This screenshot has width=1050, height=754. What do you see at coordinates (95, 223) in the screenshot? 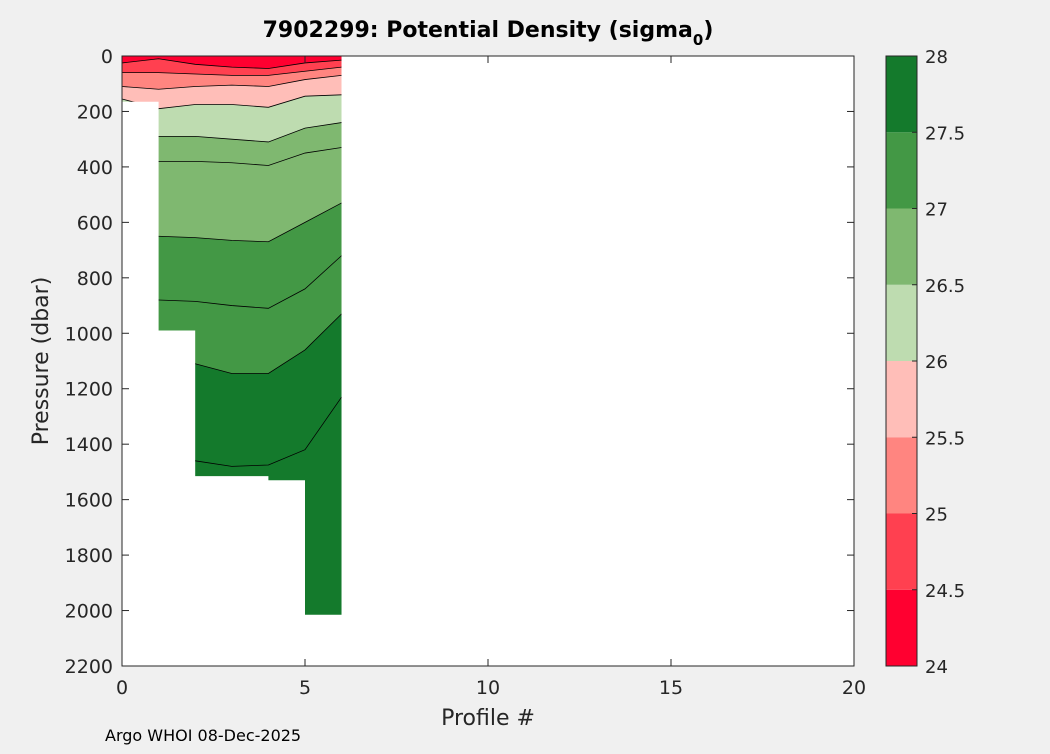
I see `y-tick-label: 600` at bounding box center [95, 223].